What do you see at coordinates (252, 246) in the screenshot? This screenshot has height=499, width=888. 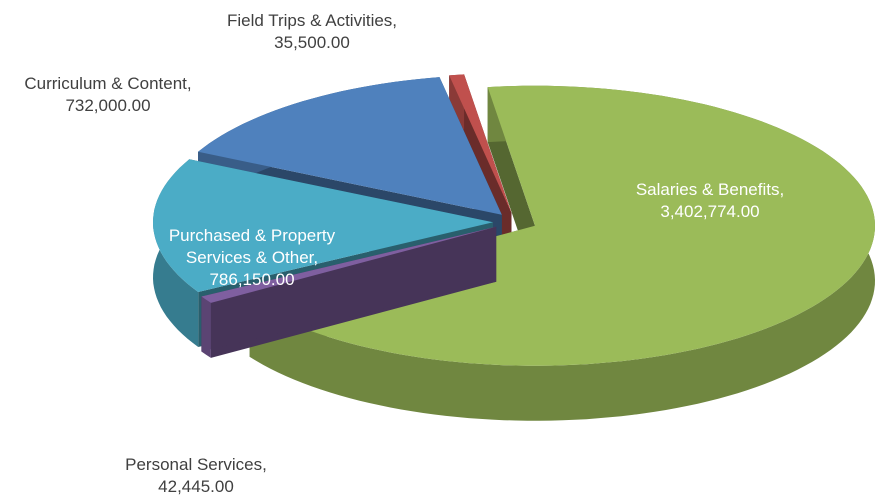 I see `label-name: Purchased & Property Services & Other,` at bounding box center [252, 246].